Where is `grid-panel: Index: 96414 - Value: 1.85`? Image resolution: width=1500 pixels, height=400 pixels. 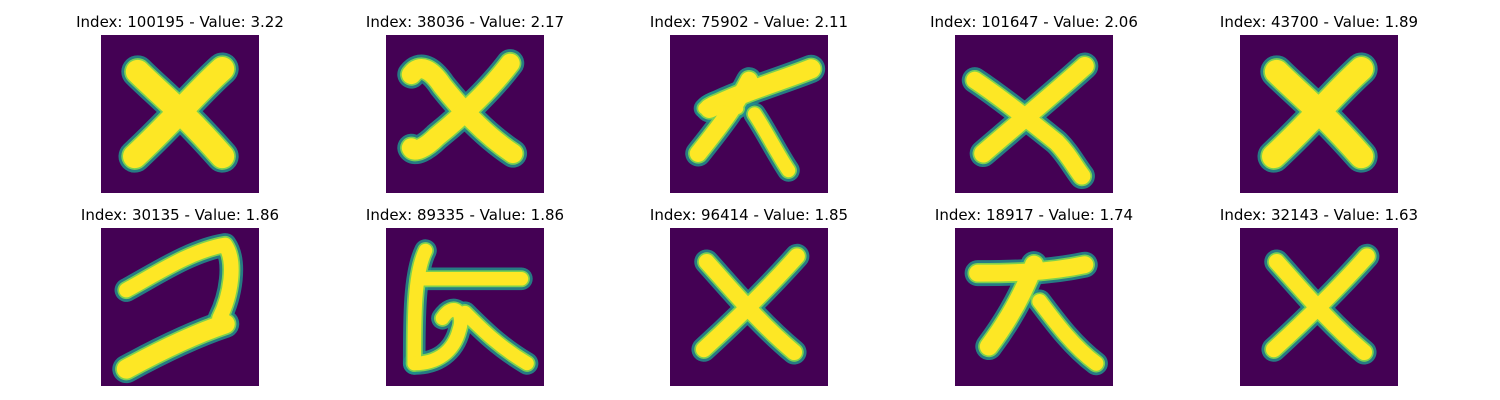 grid-panel: Index: 96414 - Value: 1.85 is located at coordinates (749, 296).